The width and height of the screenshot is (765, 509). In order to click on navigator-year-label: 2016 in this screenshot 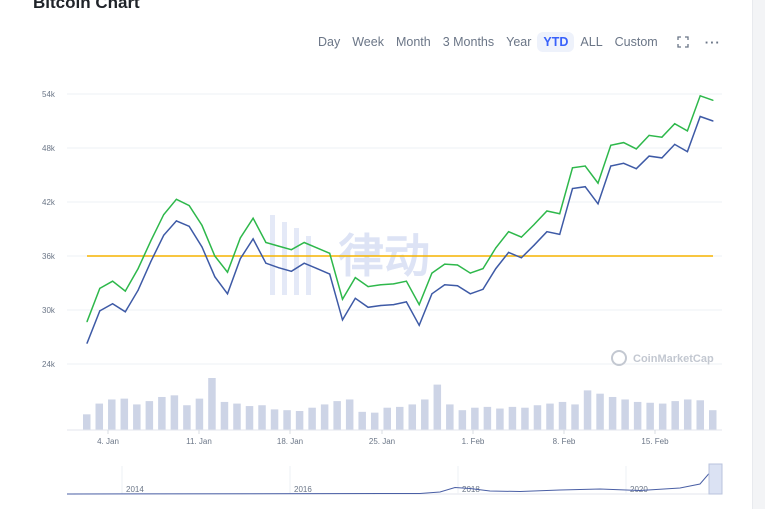, I will do `click(303, 489)`.